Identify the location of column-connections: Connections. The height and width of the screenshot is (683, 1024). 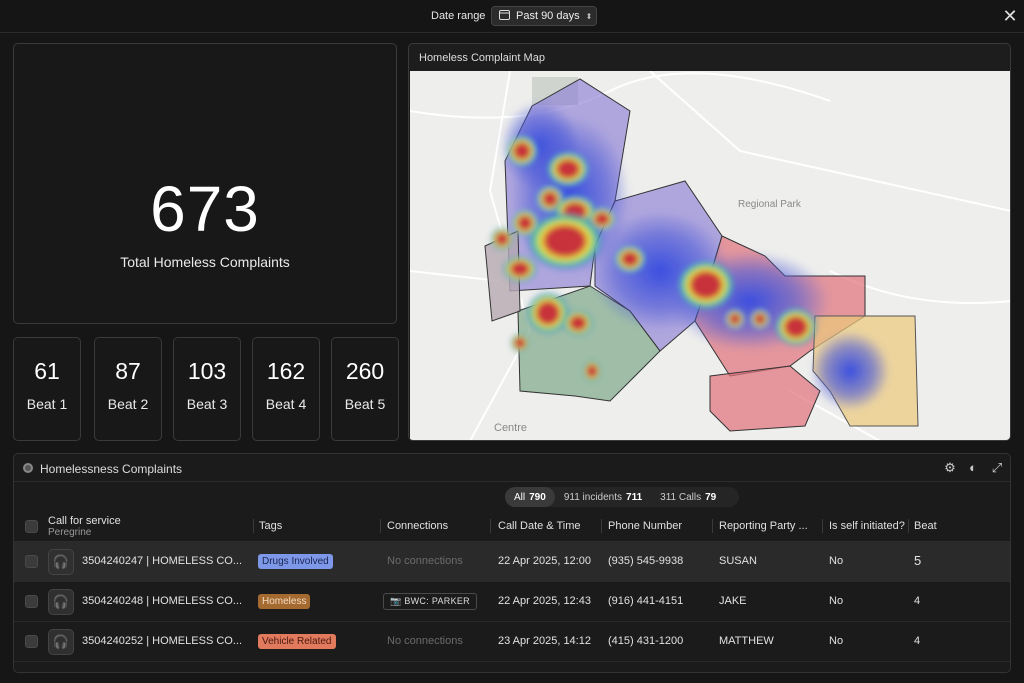
(418, 526).